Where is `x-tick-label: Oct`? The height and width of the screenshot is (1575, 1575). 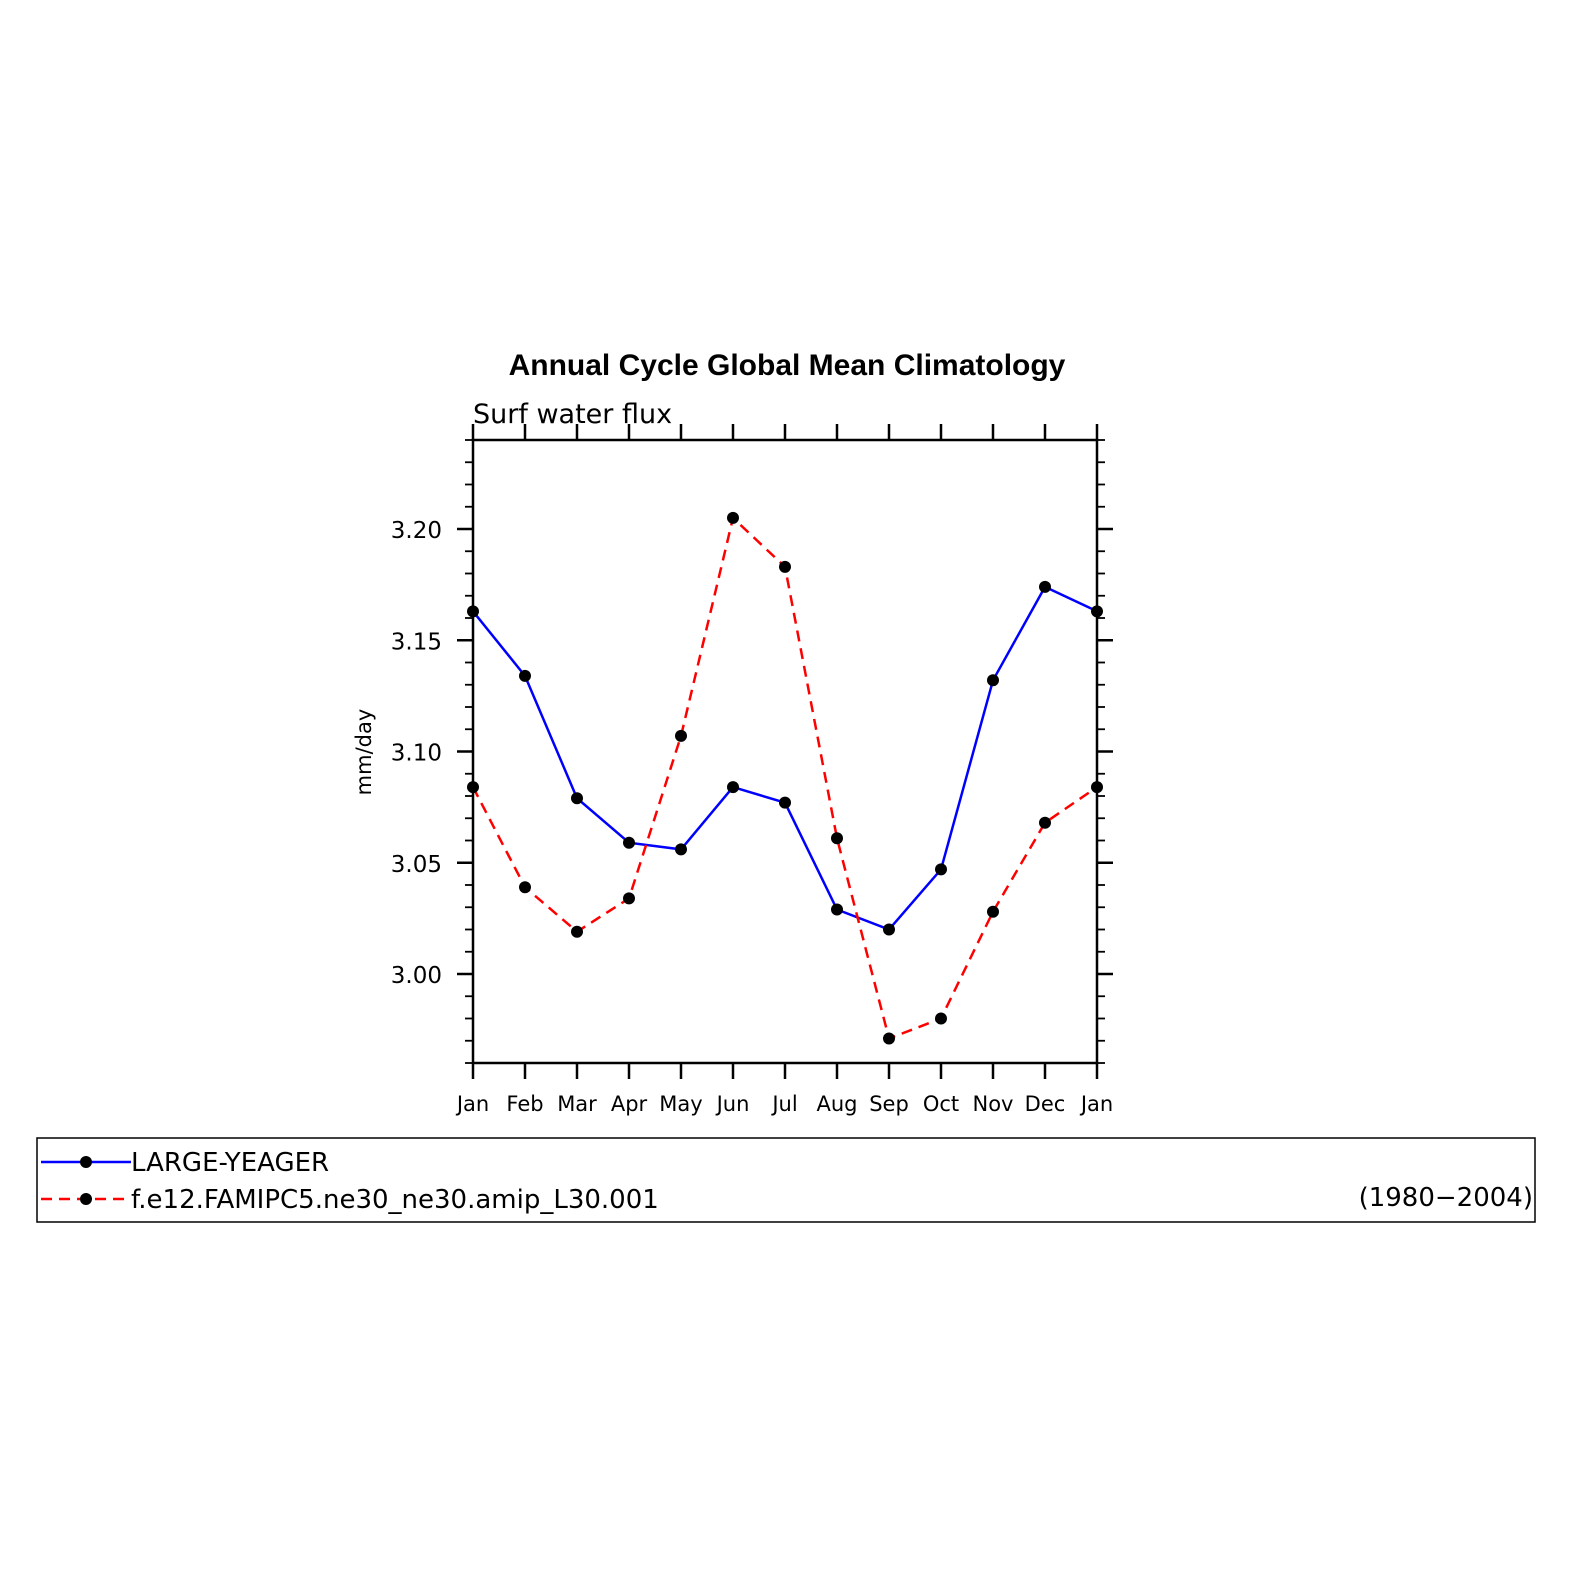
x-tick-label: Oct is located at coordinates (941, 1104).